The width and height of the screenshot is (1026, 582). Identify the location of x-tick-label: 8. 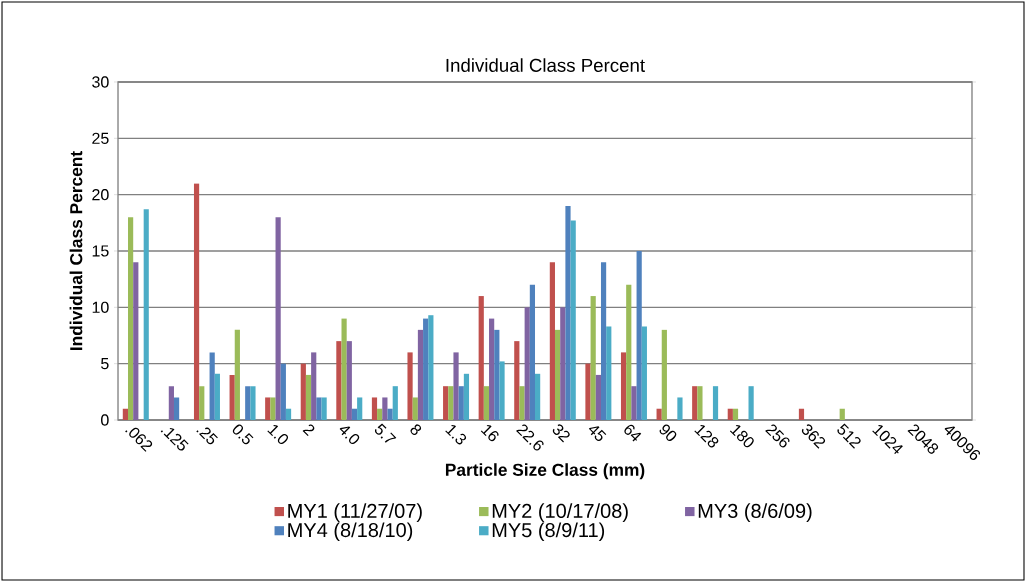
(416, 430).